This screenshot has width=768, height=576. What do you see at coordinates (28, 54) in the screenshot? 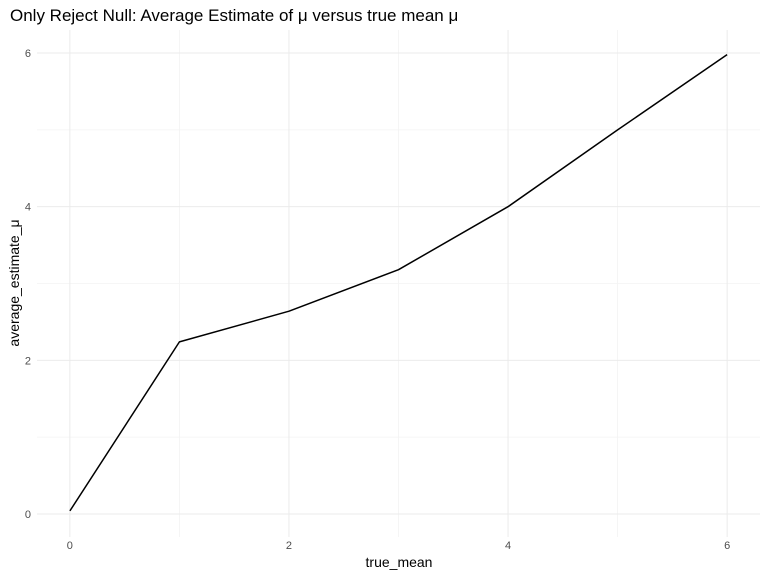
I see `y-tick-label: 6` at bounding box center [28, 54].